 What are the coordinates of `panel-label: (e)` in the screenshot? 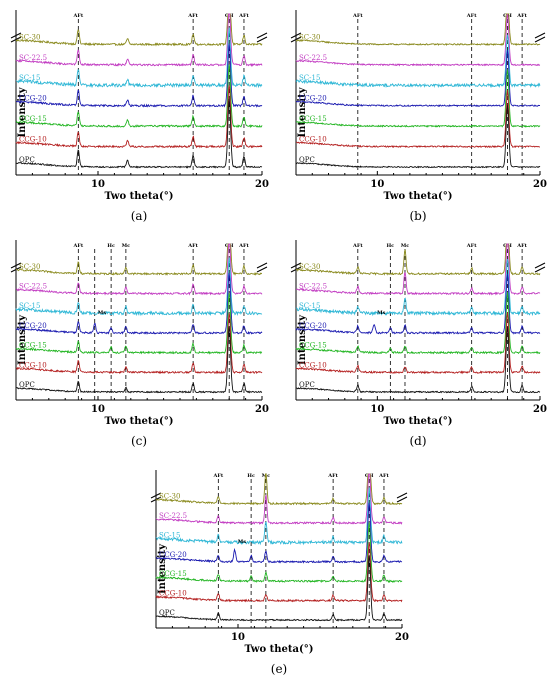 It's located at (279, 669).